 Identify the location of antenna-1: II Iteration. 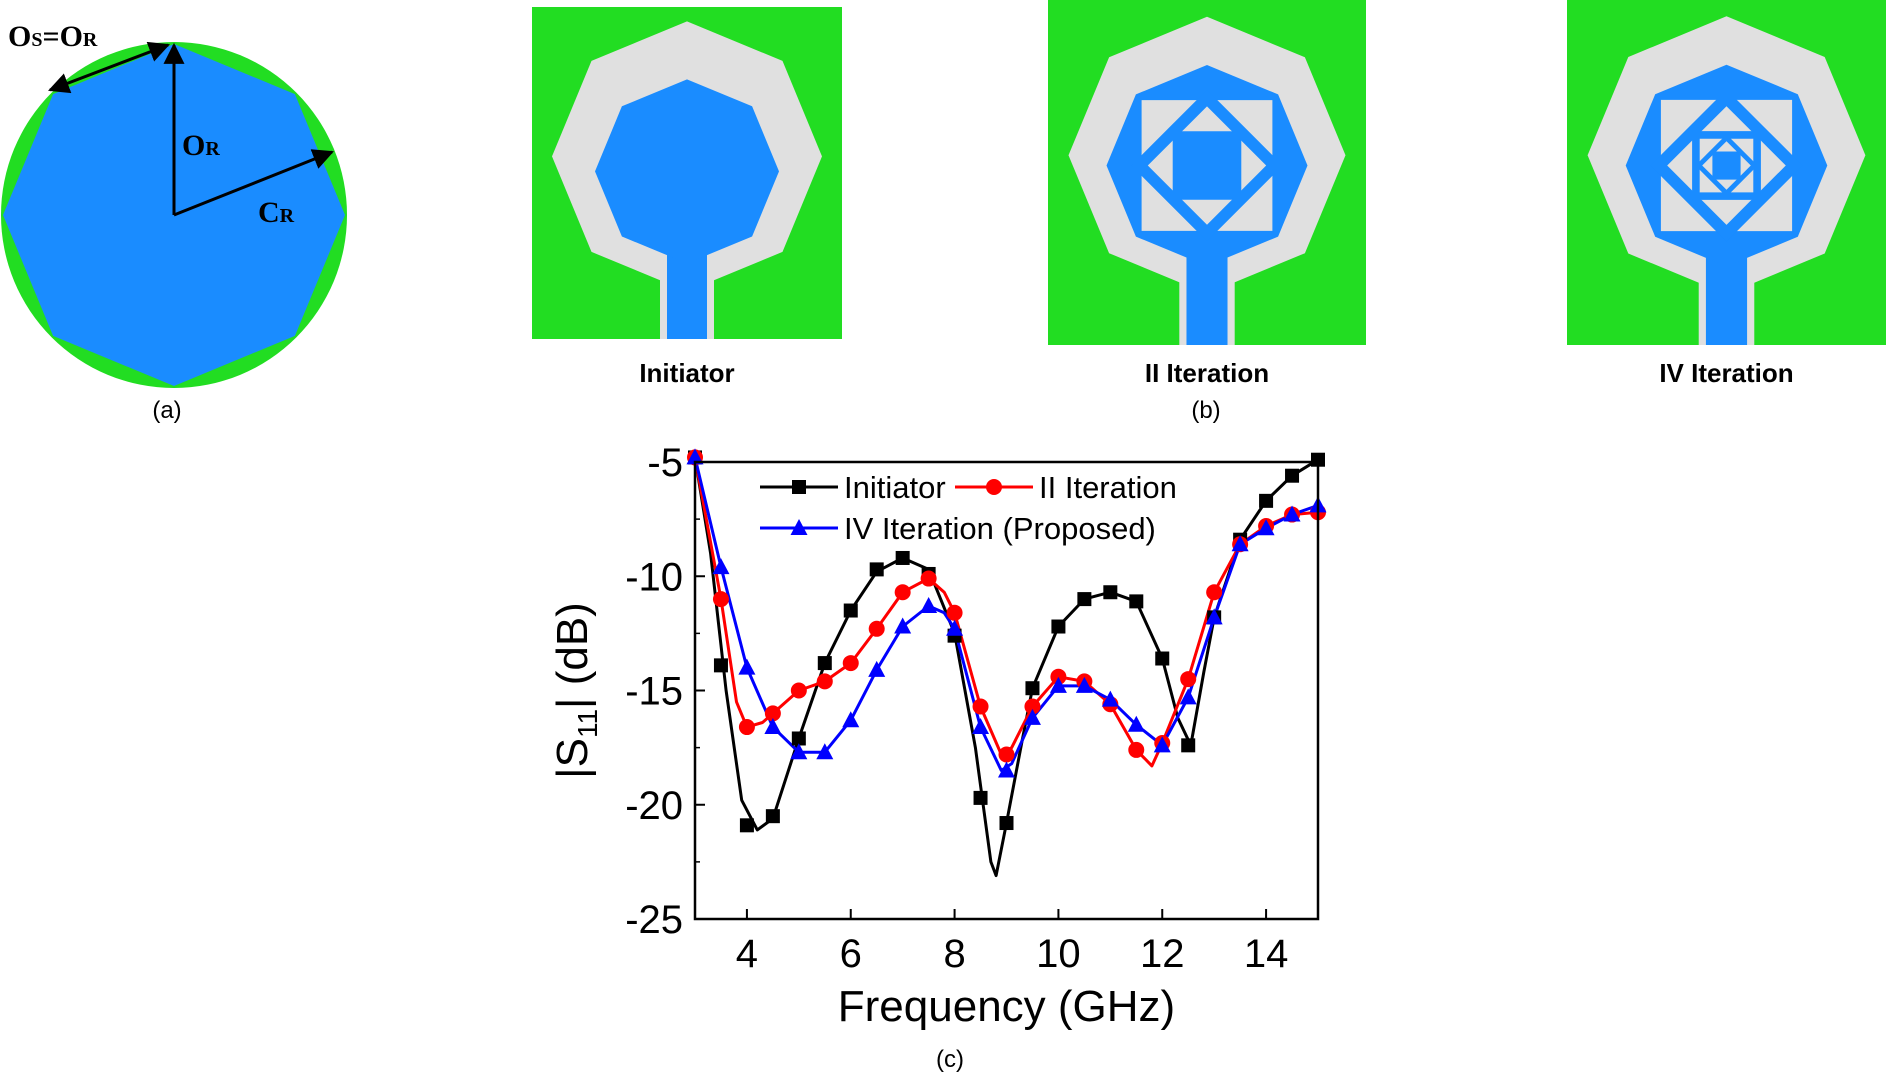
(1207, 194).